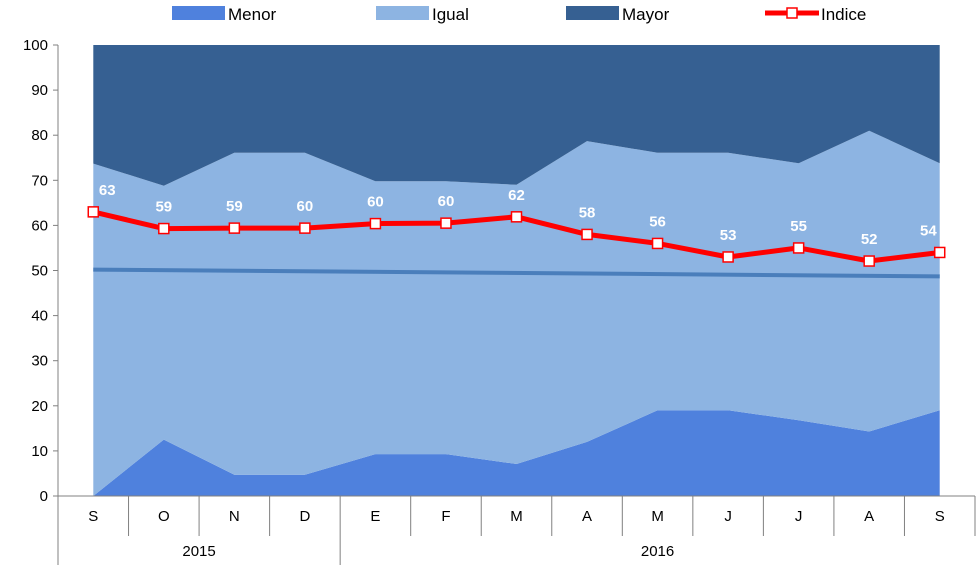 Image resolution: width=979 pixels, height=565 pixels. I want to click on y-tick-label: 80, so click(39, 135).